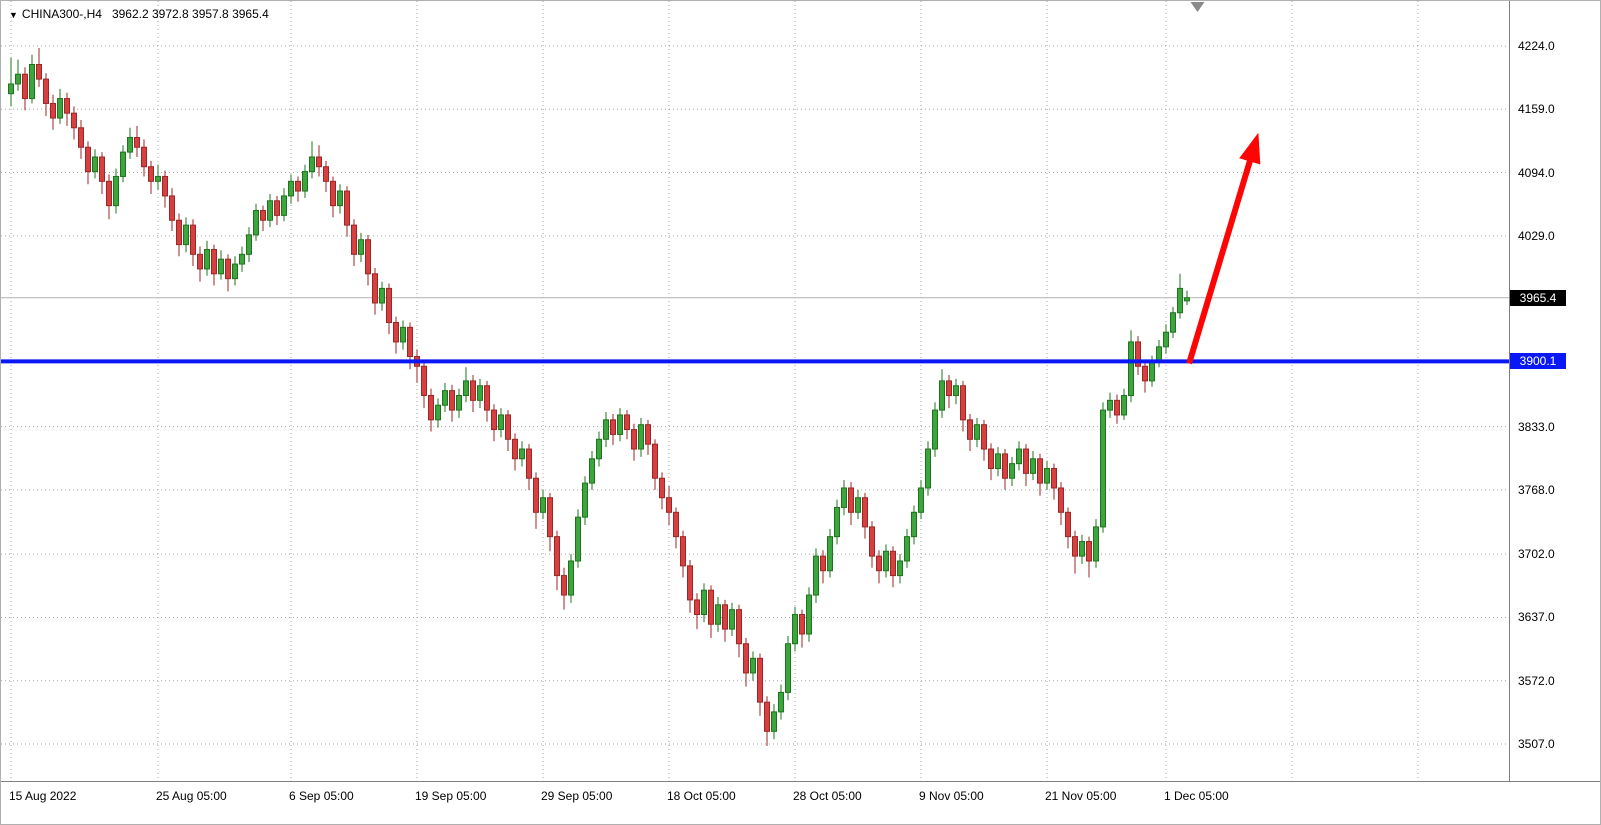 The width and height of the screenshot is (1601, 825). What do you see at coordinates (43, 796) in the screenshot?
I see `x-axis-label: 15 Aug 2022` at bounding box center [43, 796].